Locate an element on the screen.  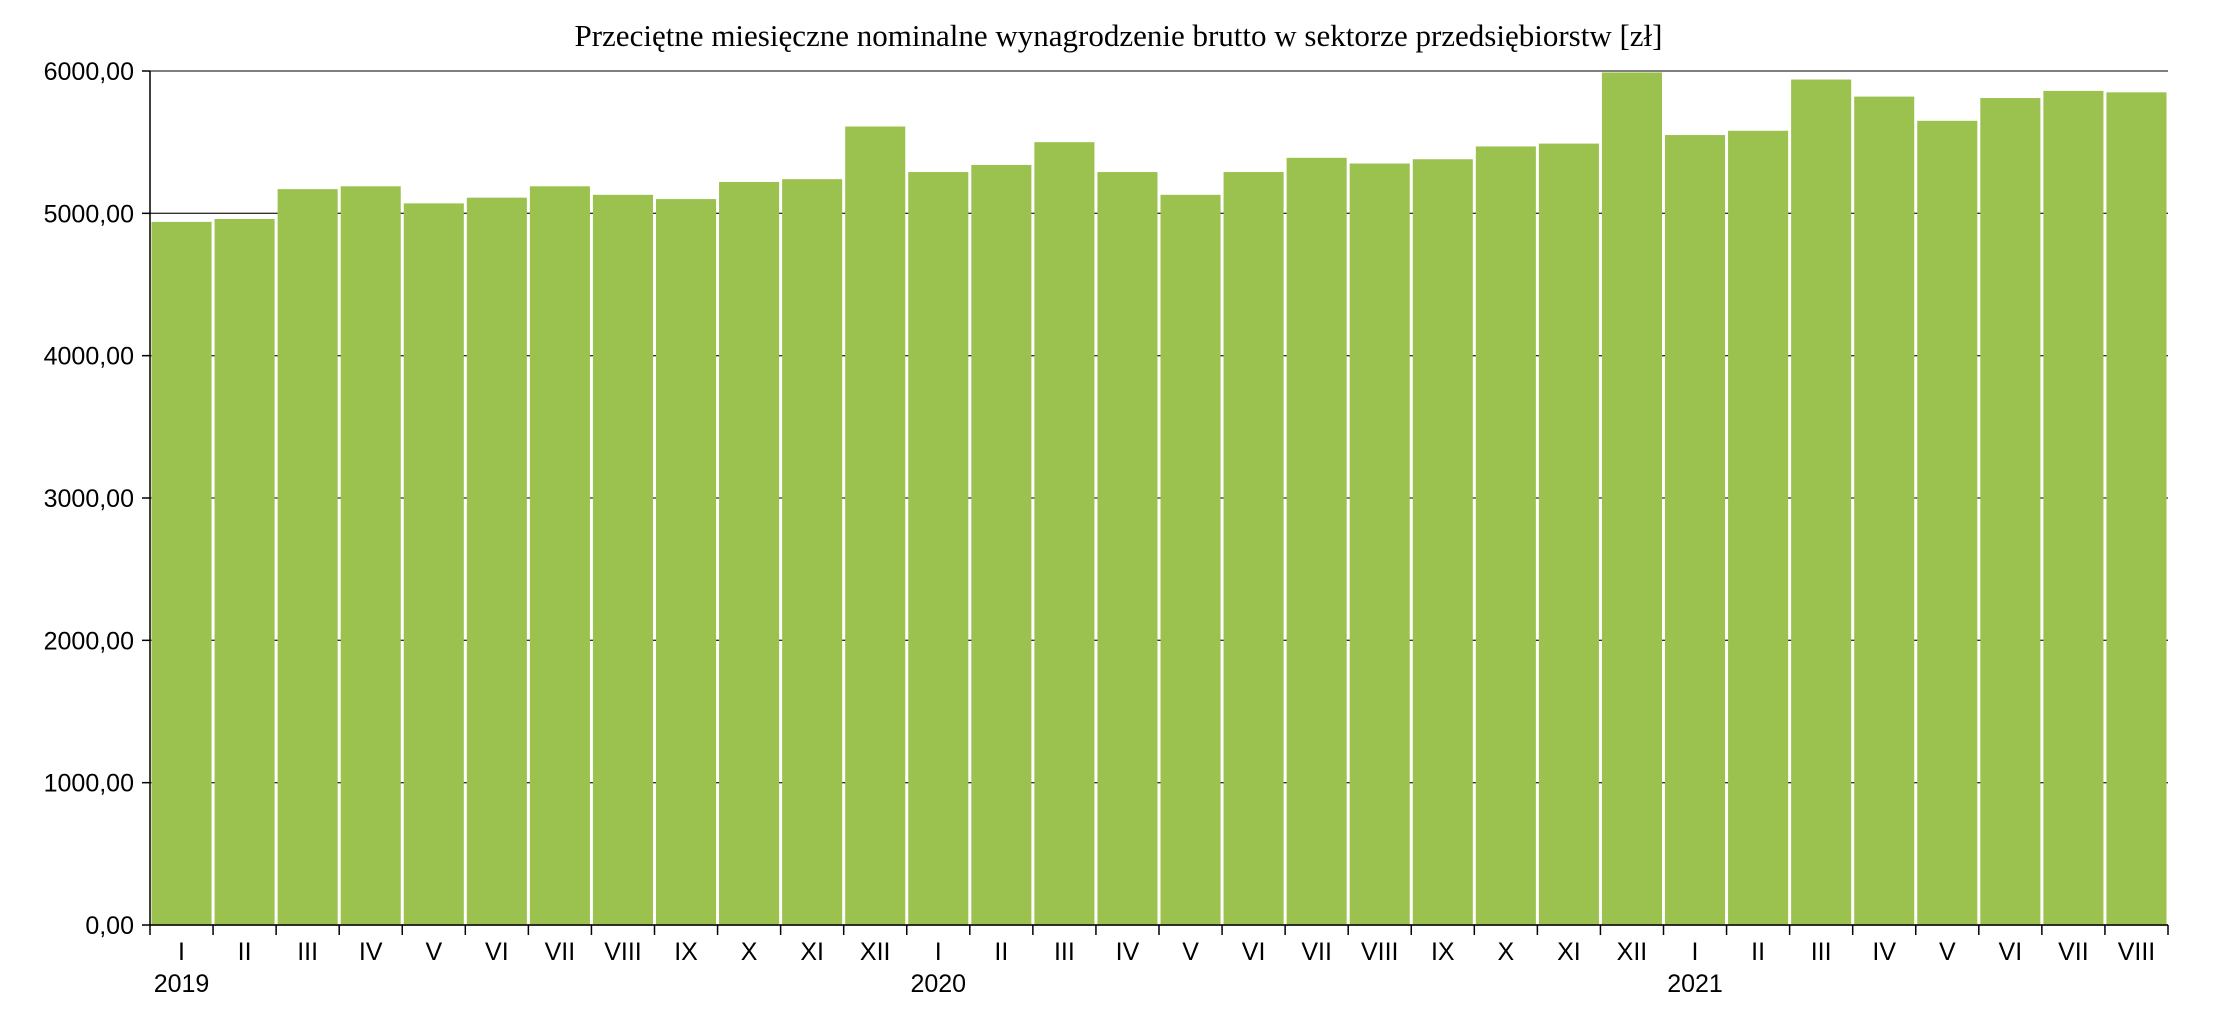
y-tick-label: 3000,00 is located at coordinates (89, 499).